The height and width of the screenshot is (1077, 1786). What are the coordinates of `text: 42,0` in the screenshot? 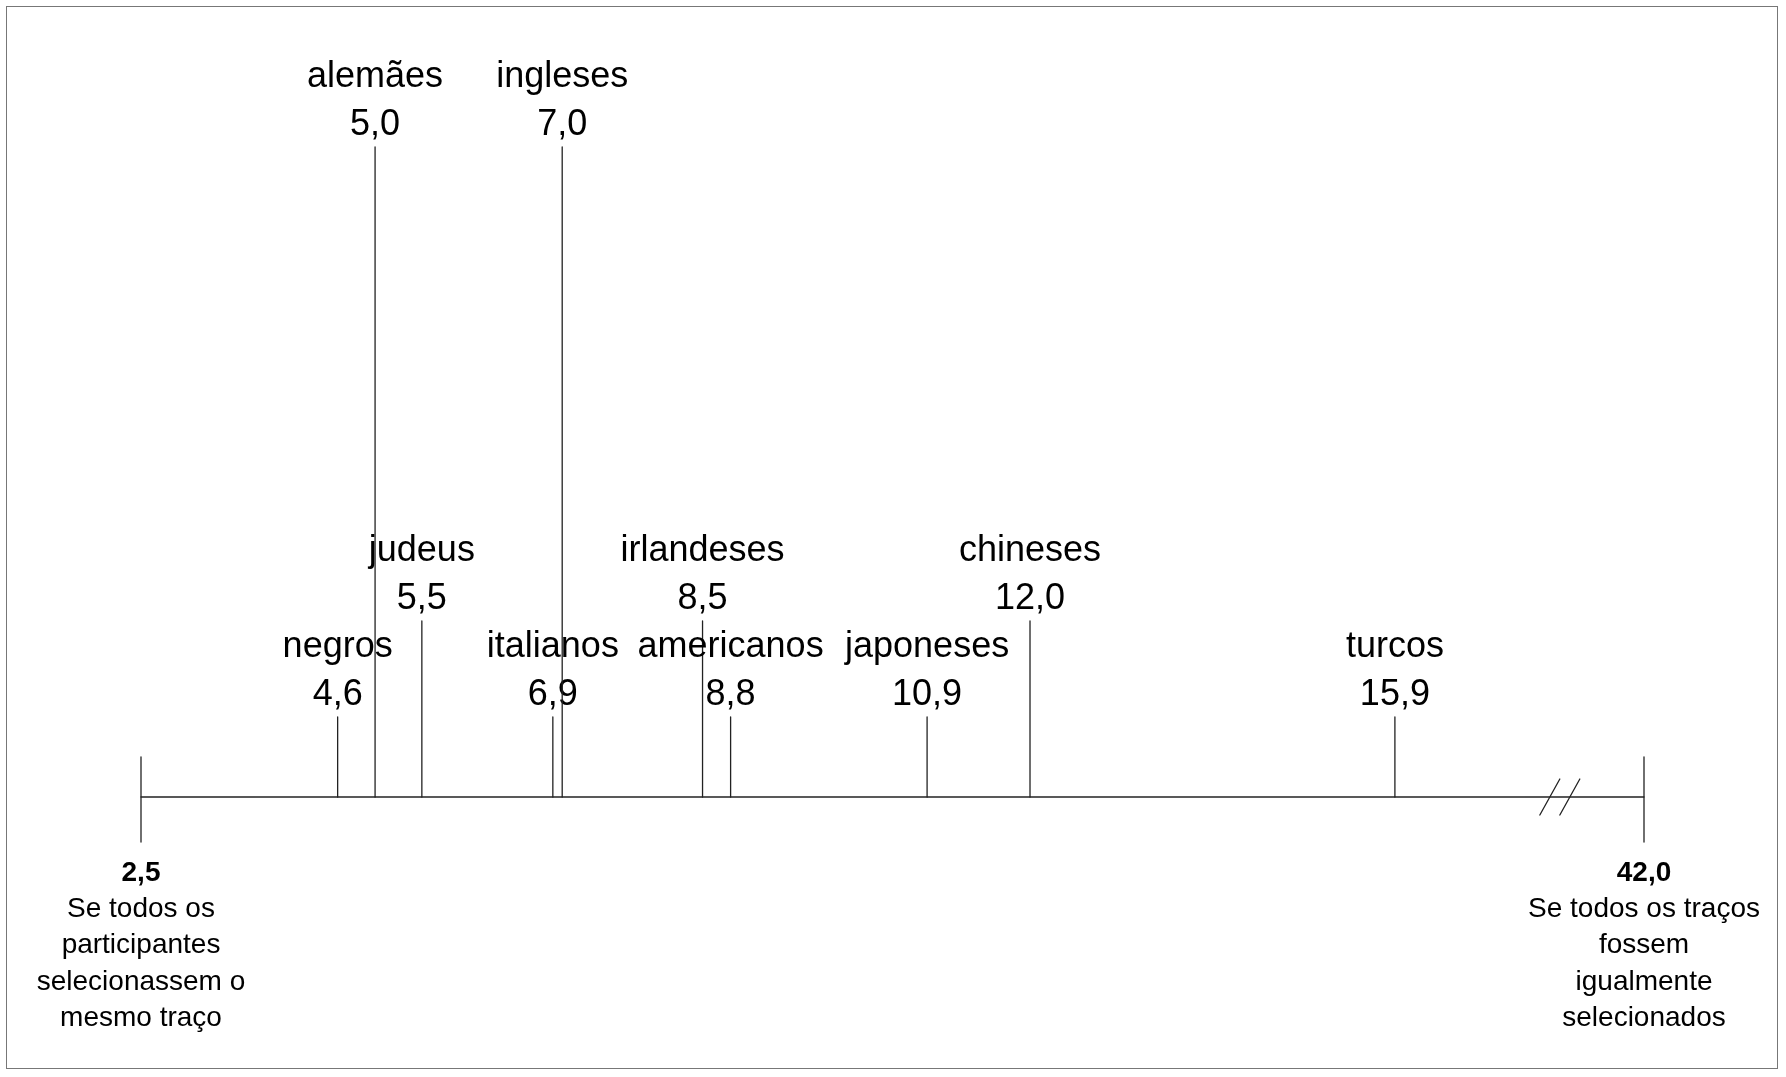 It's located at (1644, 871).